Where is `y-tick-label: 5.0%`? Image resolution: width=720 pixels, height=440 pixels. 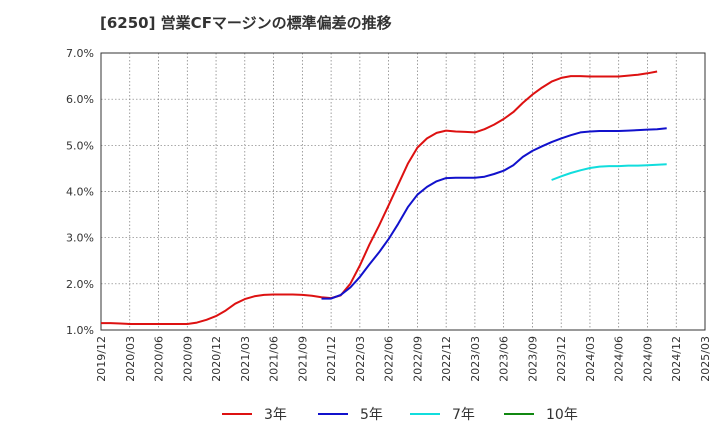
y-tick-label: 5.0% is located at coordinates (80, 145).